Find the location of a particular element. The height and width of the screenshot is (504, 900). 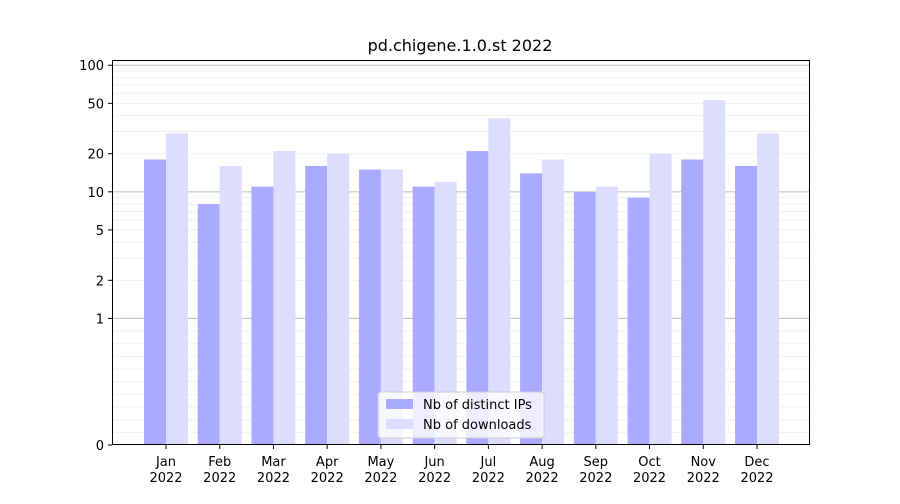

x-tick-label-month: Nov is located at coordinates (704, 462).